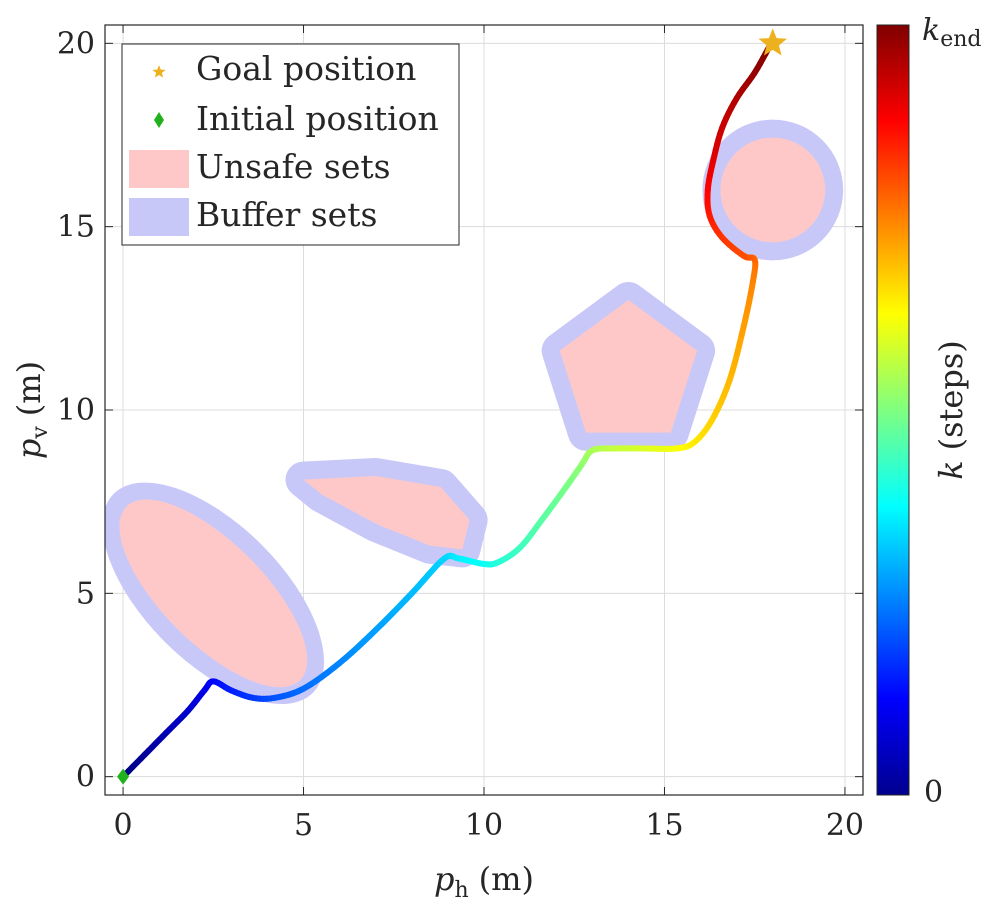 The image size is (997, 906). What do you see at coordinates (159, 217) in the screenshot?
I see `legend-buffer-swatch` at bounding box center [159, 217].